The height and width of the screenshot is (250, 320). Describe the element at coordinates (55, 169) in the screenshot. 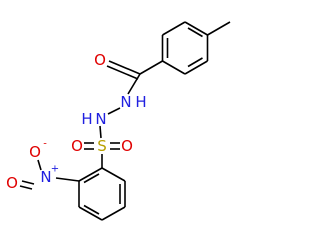

I see `charge-label: +` at that location.